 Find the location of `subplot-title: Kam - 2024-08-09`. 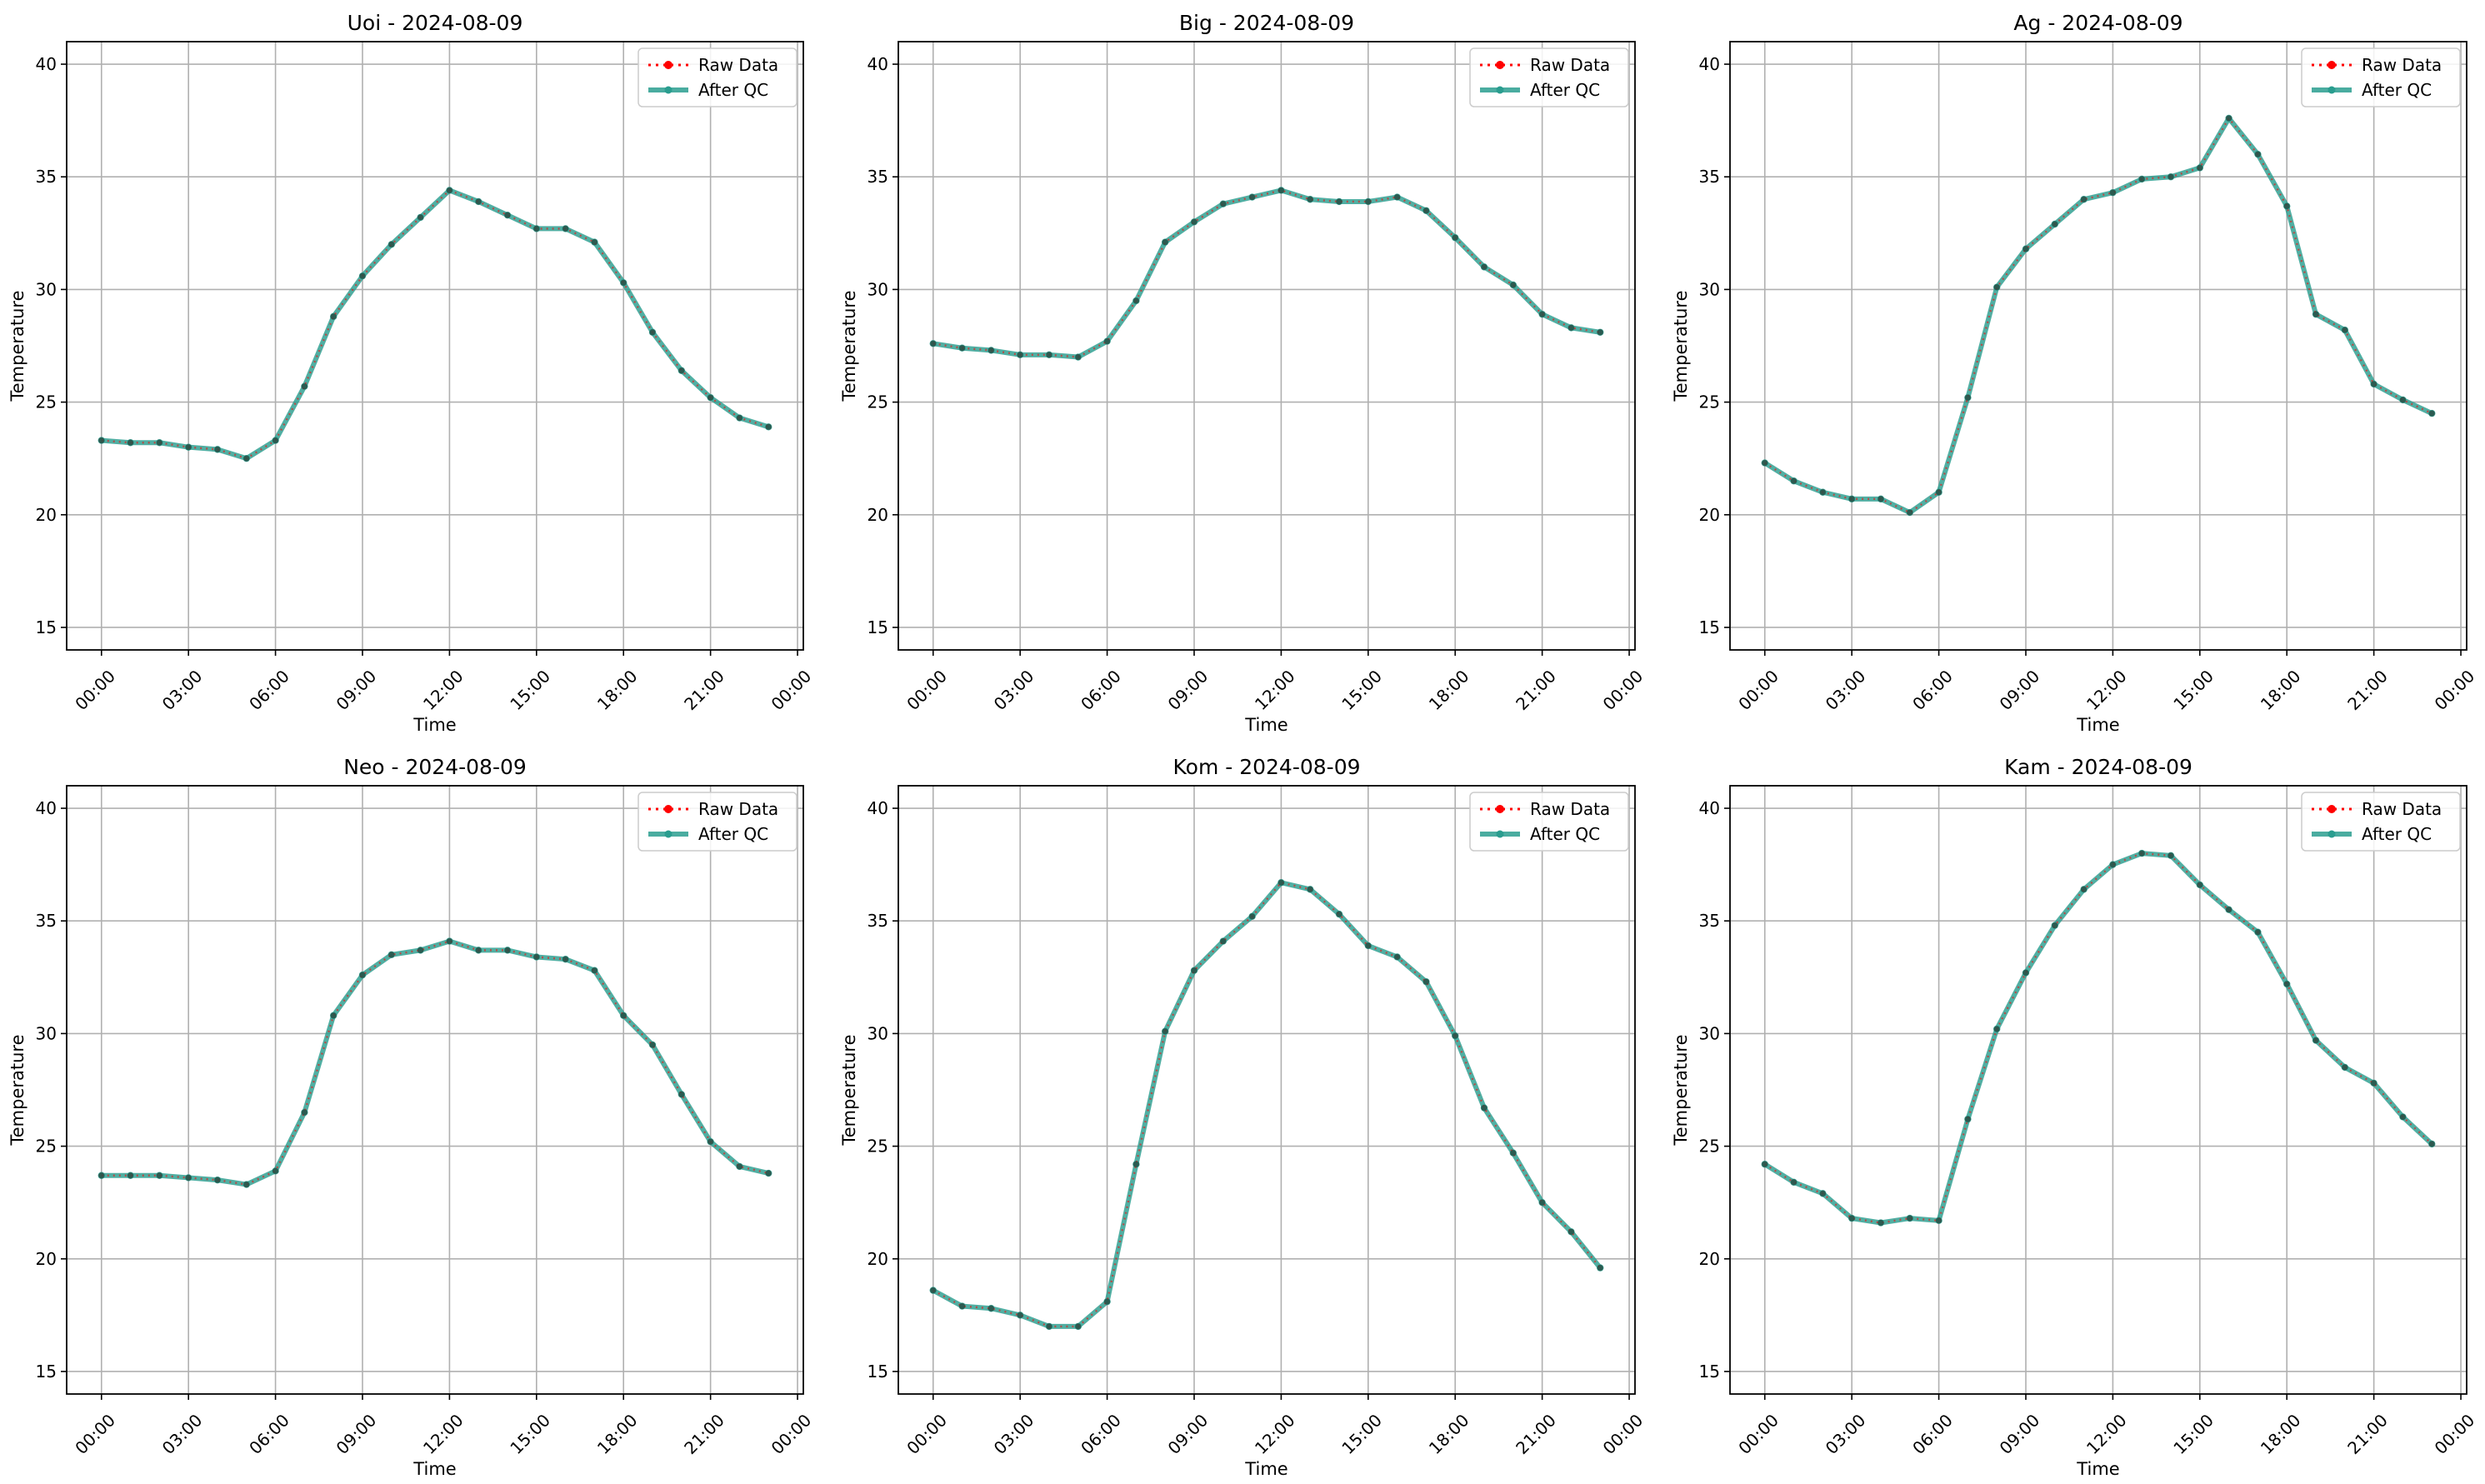

subplot-title: Kam - 2024-08-09 is located at coordinates (2098, 767).